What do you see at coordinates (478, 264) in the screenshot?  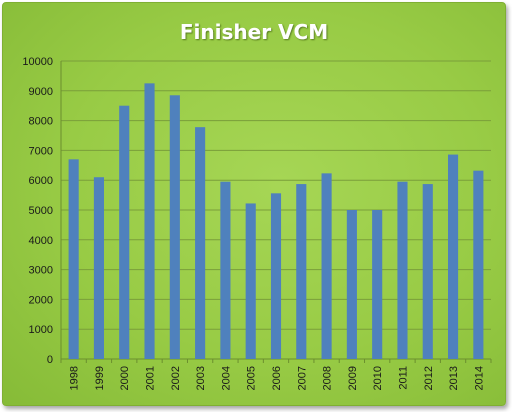 I see `bar-2014` at bounding box center [478, 264].